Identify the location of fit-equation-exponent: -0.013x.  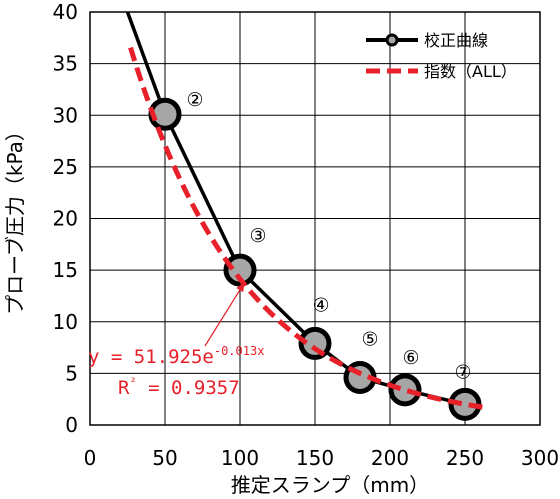
(239, 351).